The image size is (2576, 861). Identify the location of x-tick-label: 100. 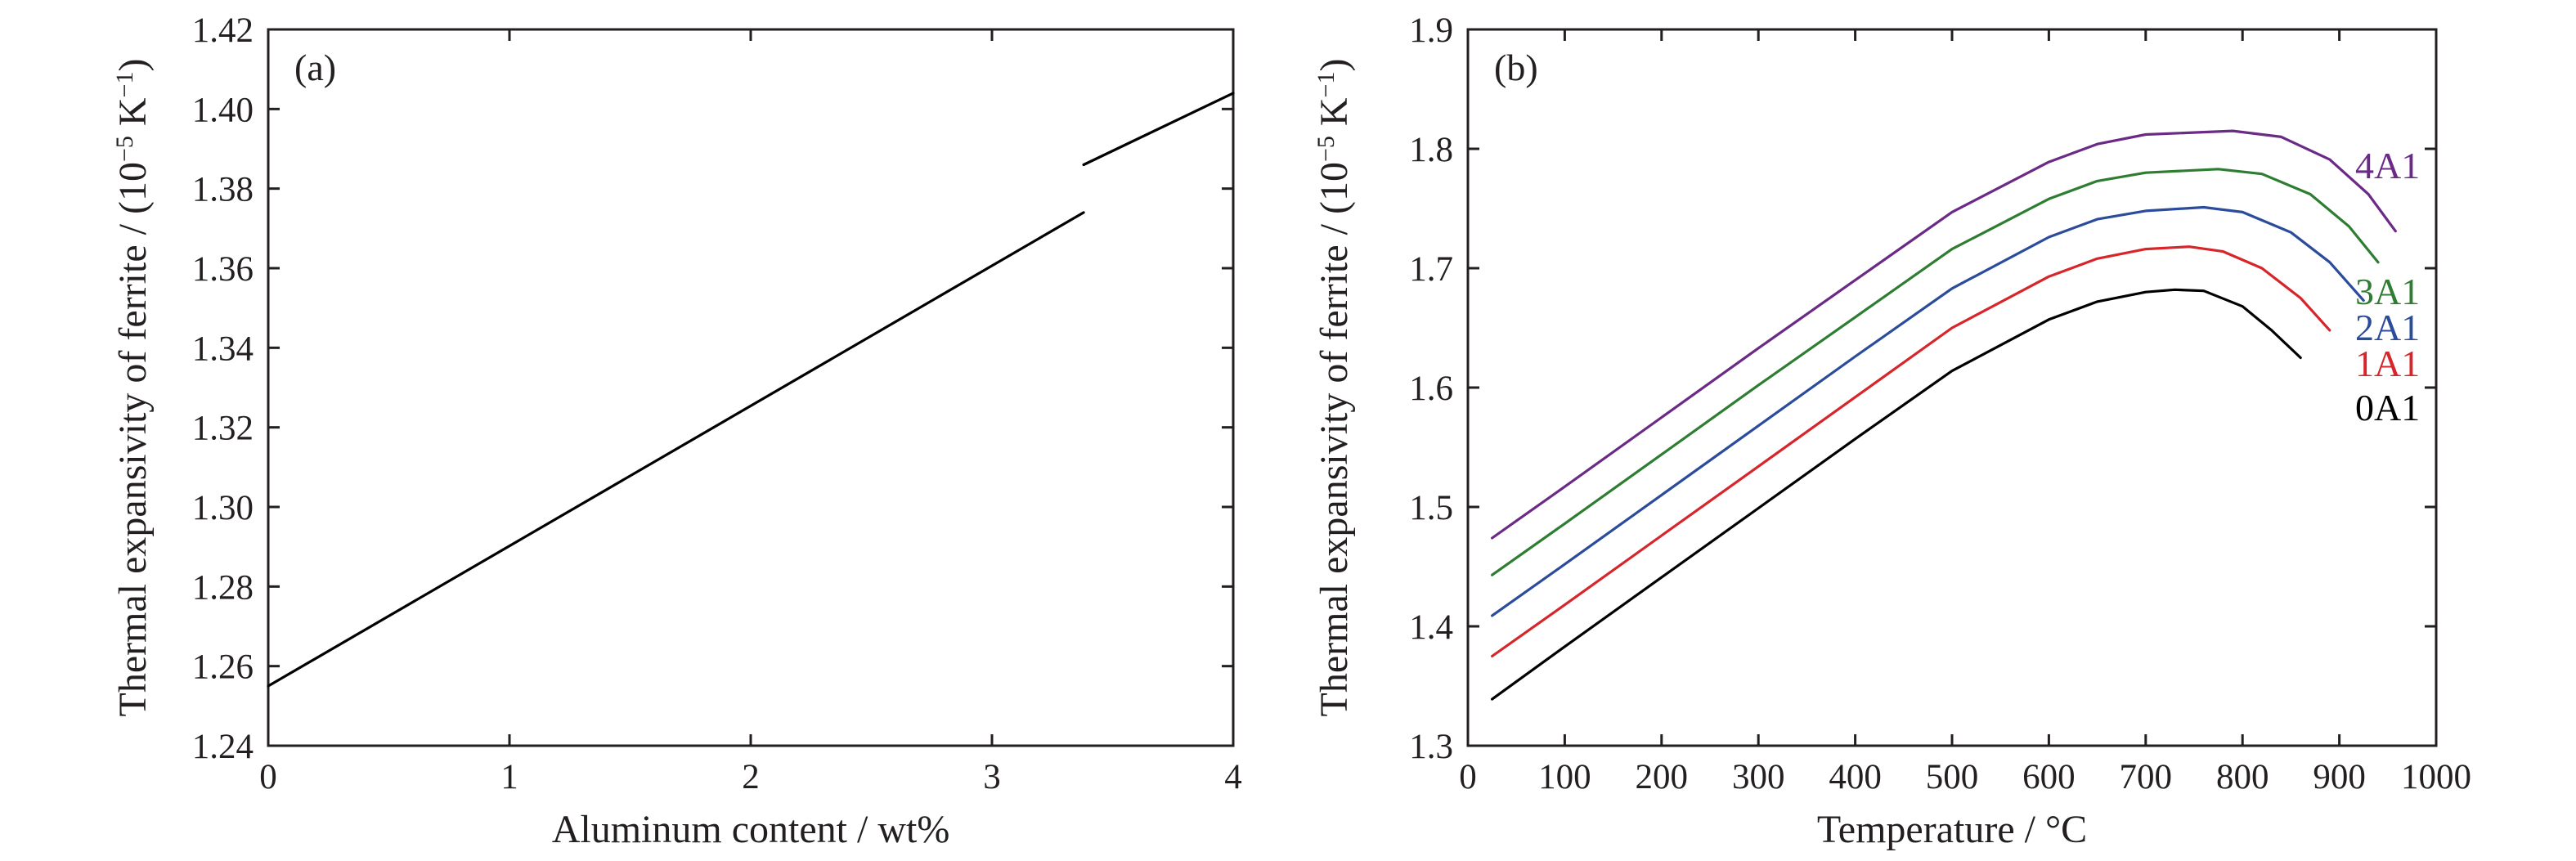
(1564, 777).